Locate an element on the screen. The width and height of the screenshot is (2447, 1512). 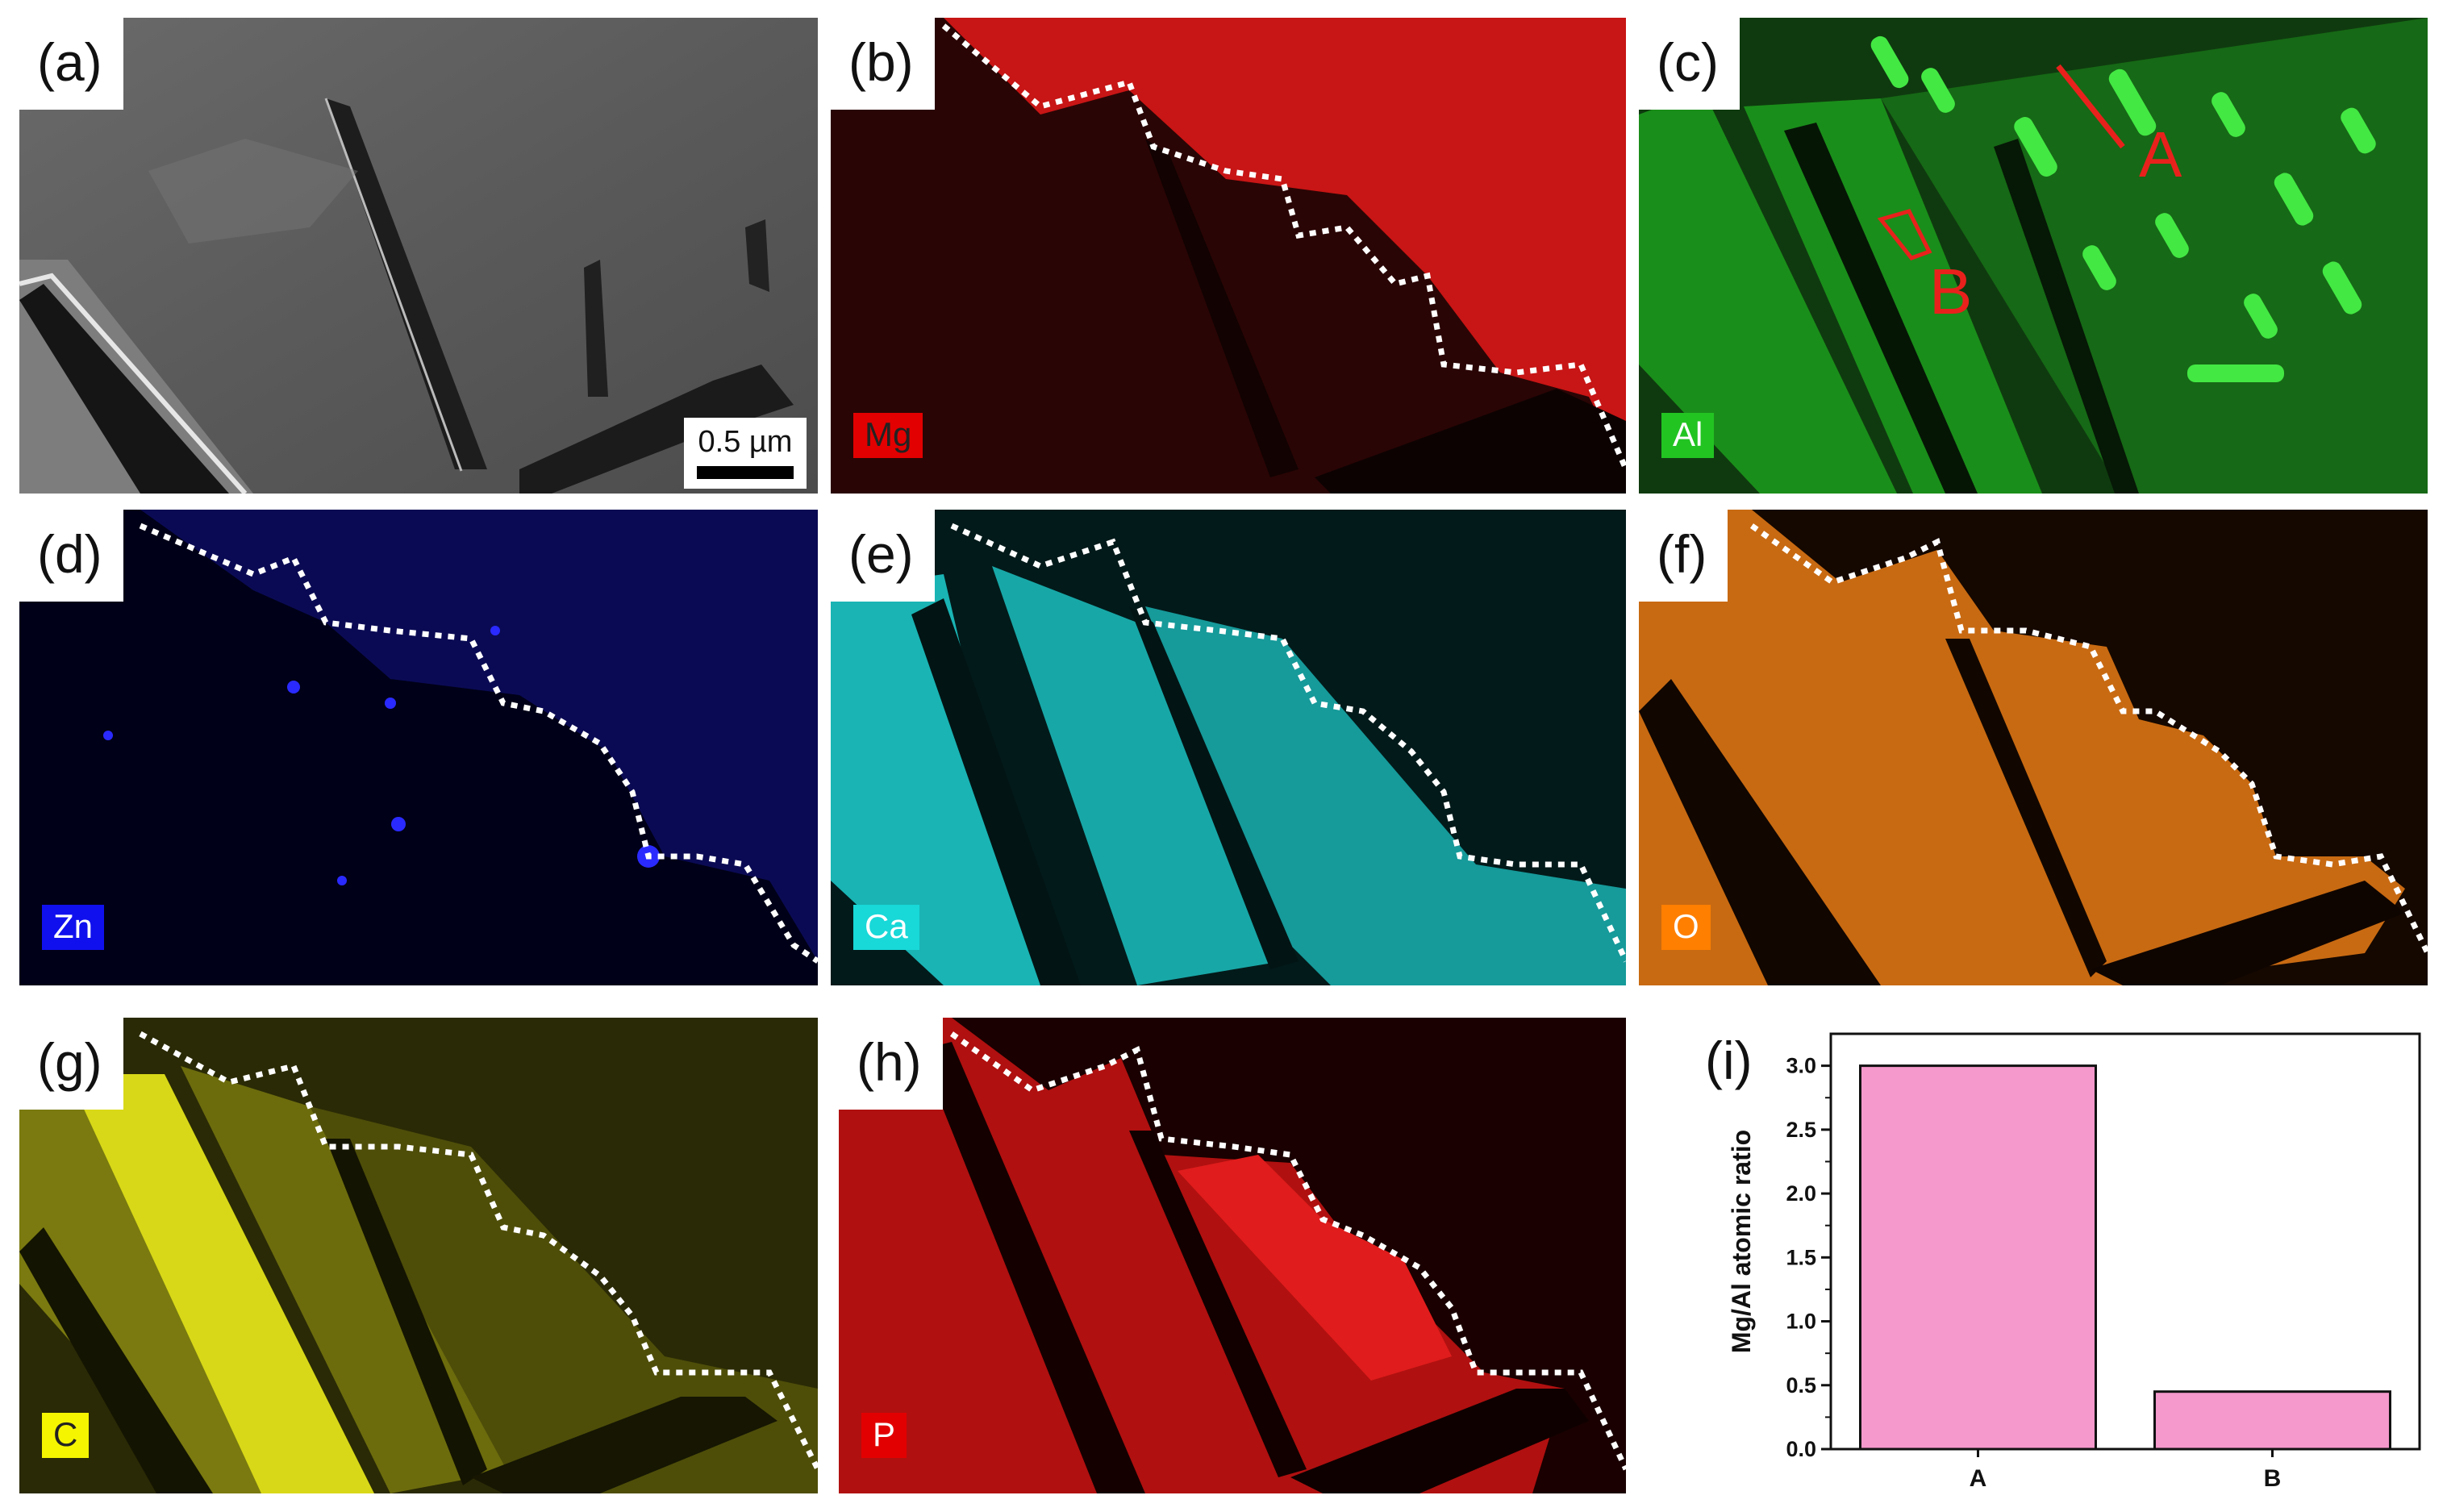
element-map-c: (g) C is located at coordinates (418, 1255).